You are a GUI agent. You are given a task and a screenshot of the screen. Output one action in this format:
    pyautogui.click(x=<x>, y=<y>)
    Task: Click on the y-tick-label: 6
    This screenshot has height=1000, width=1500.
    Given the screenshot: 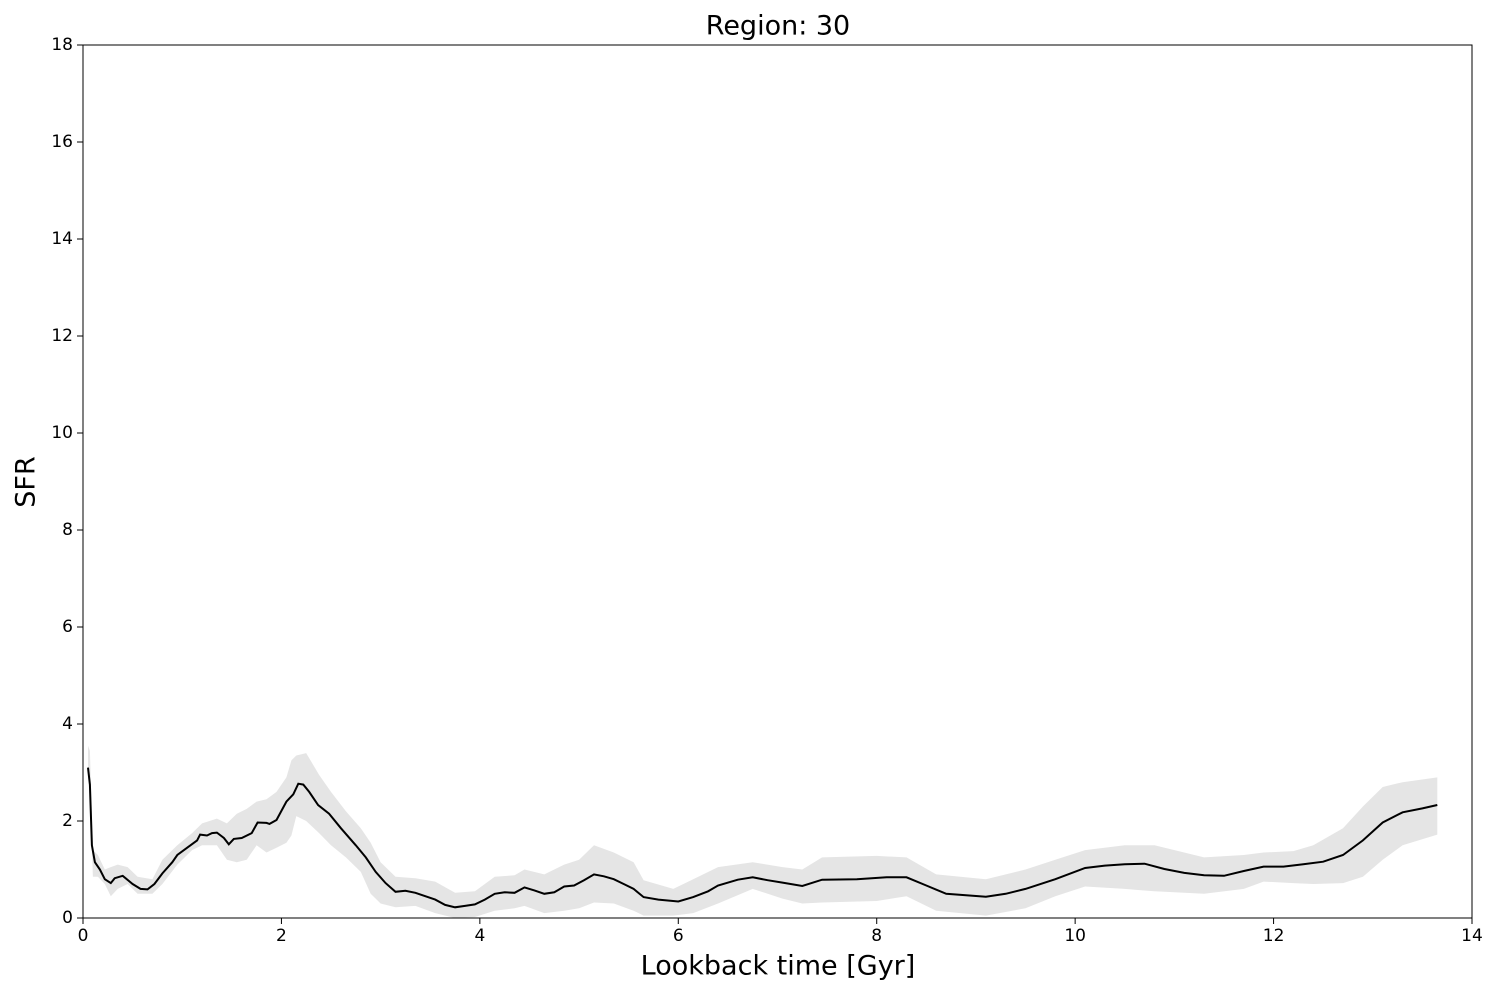 What is the action you would take?
    pyautogui.click(x=67, y=627)
    